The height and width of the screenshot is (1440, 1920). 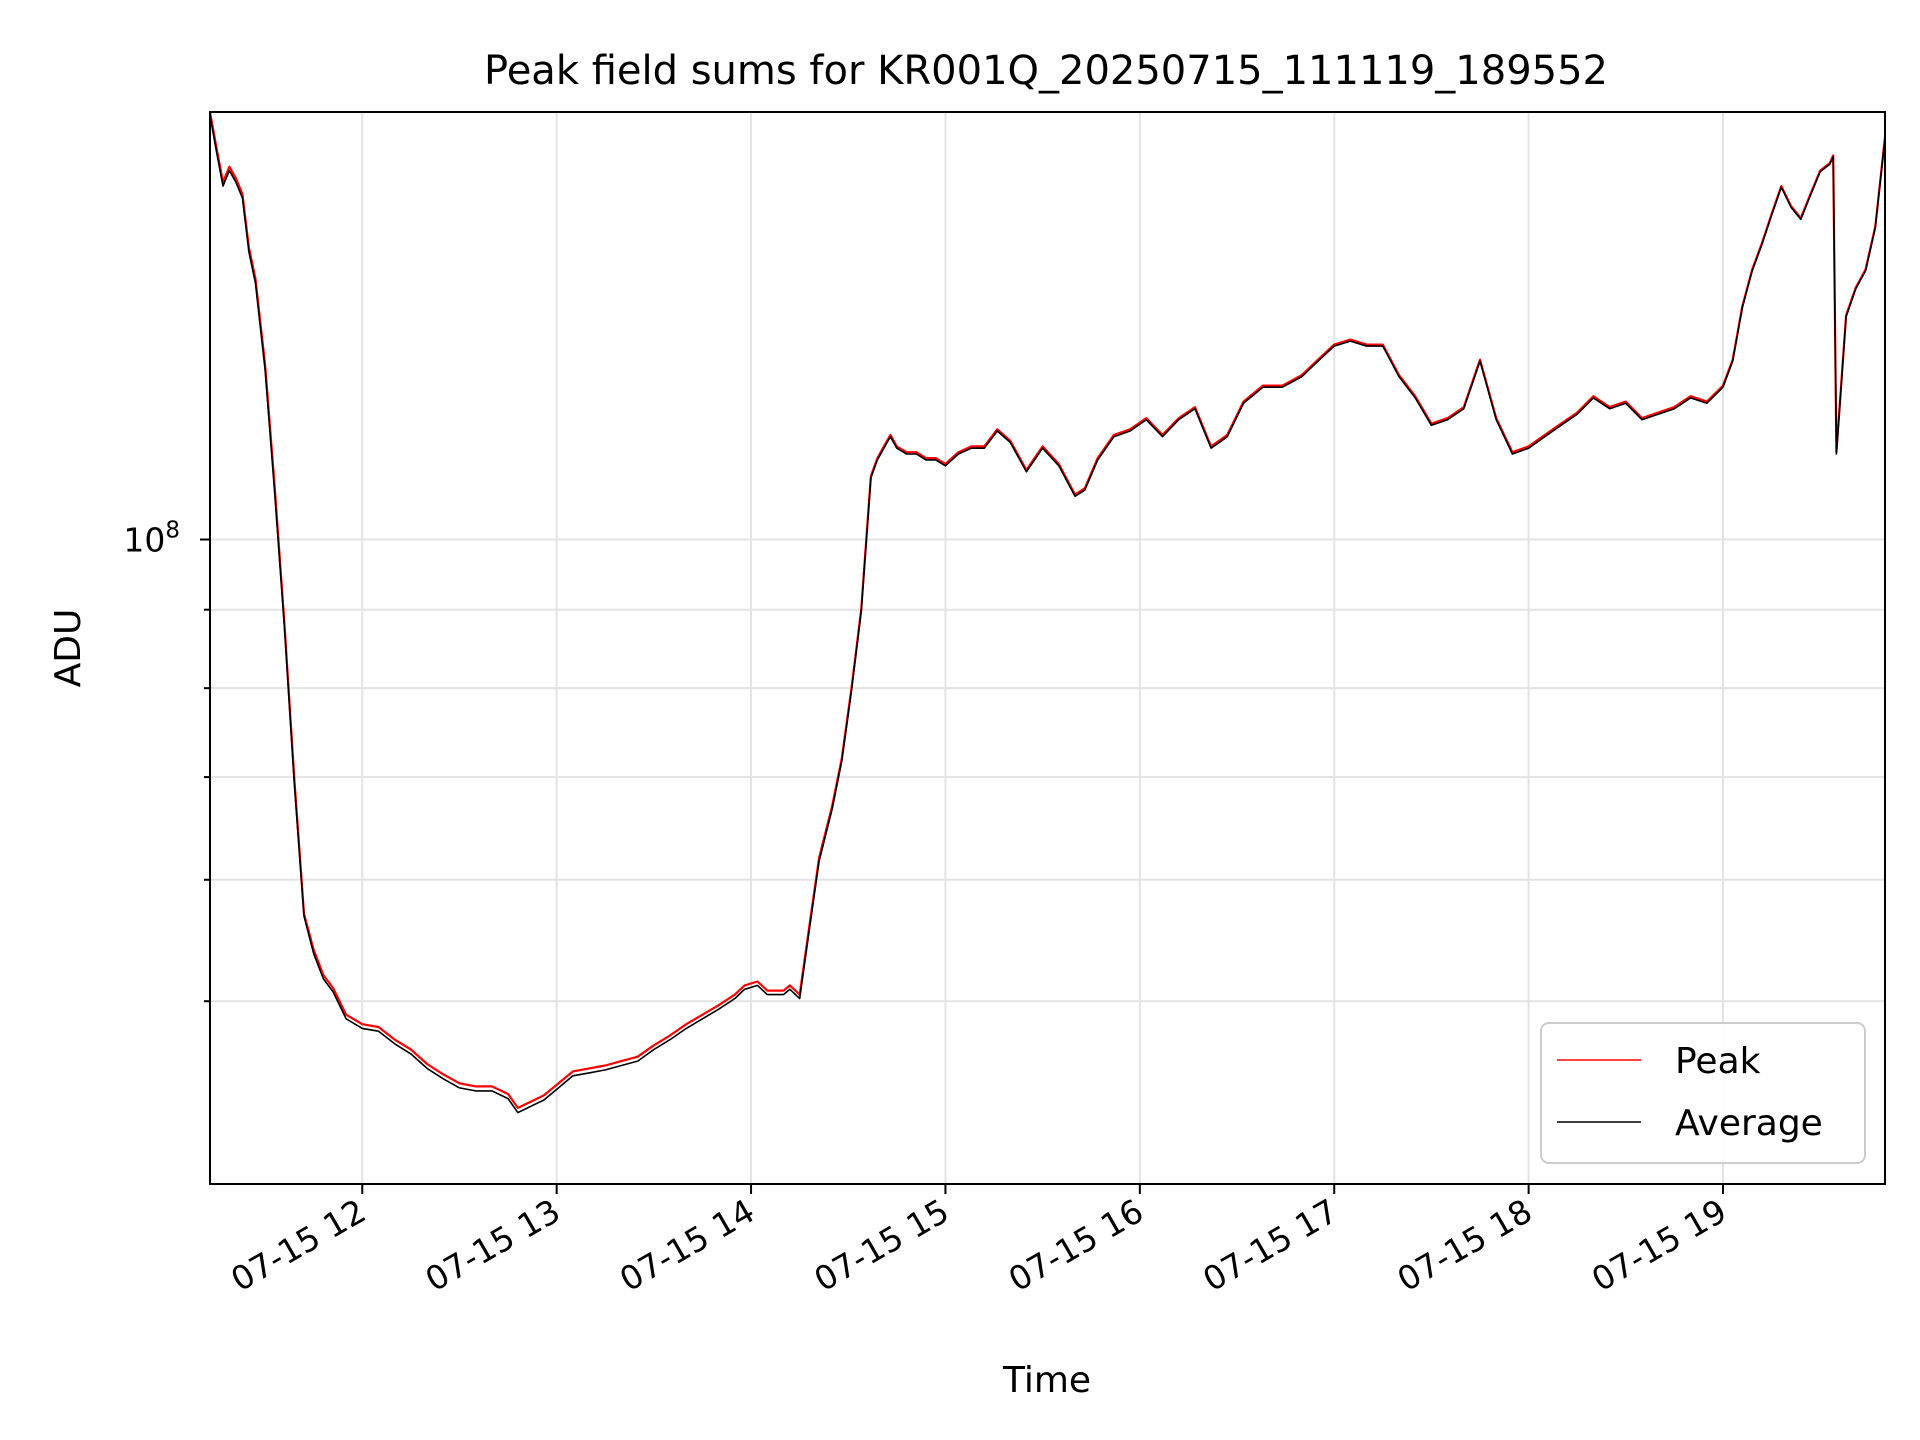 What do you see at coordinates (1046, 1380) in the screenshot?
I see `x-axis-label: Time` at bounding box center [1046, 1380].